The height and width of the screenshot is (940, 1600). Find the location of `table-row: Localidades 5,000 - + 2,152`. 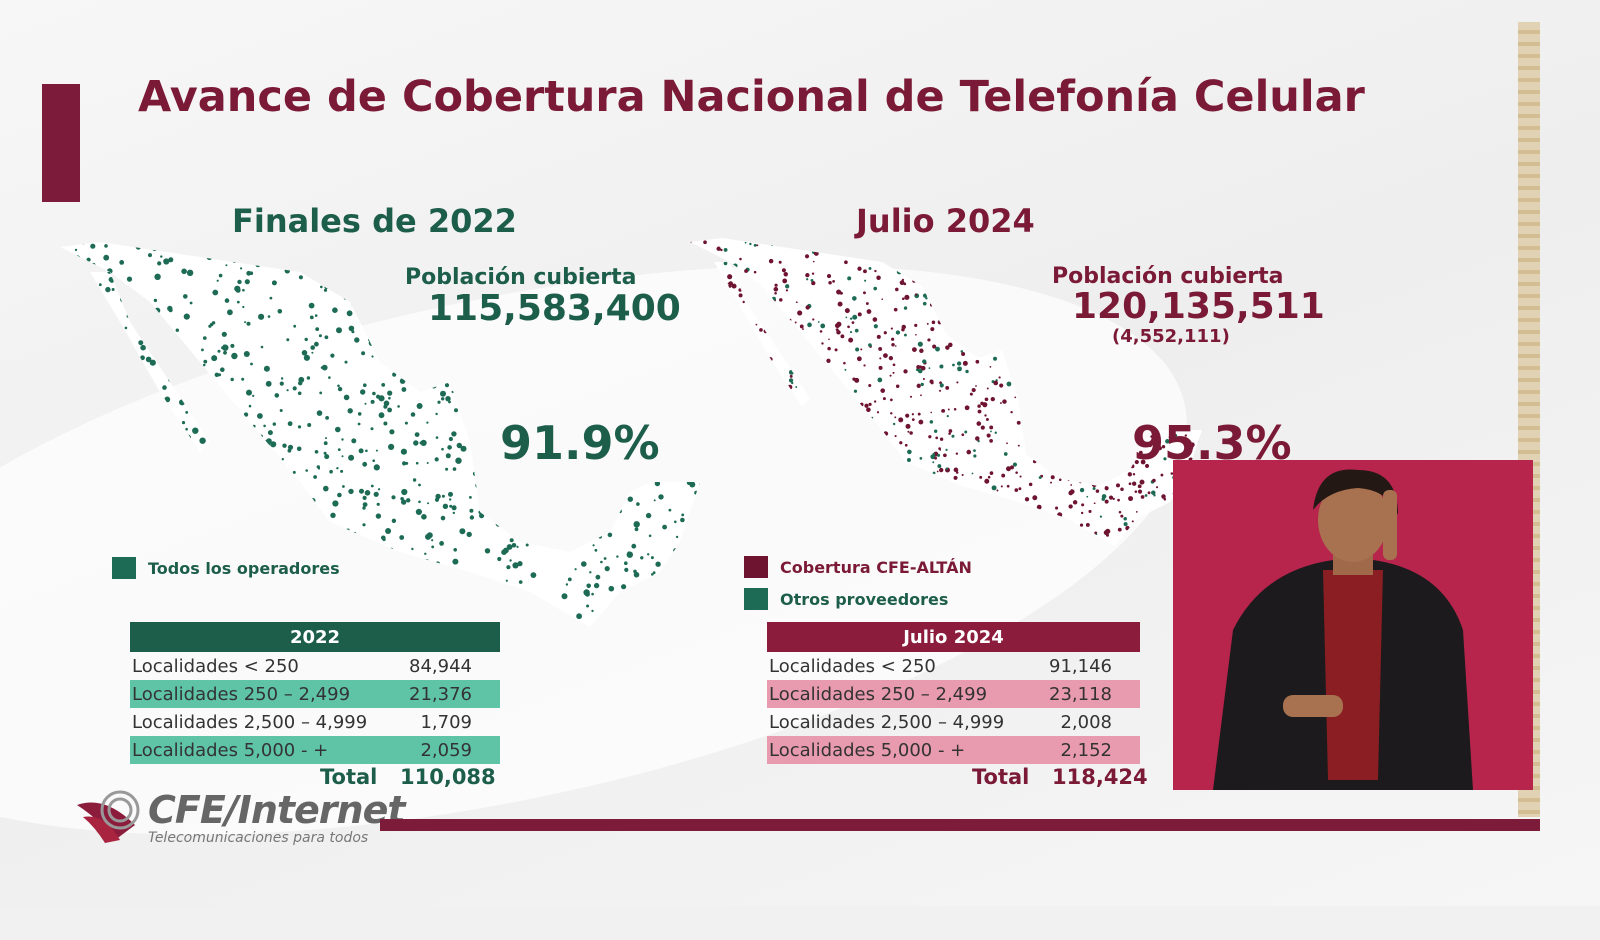

table-row: Localidades 5,000 - + 2,152 is located at coordinates (953, 750).